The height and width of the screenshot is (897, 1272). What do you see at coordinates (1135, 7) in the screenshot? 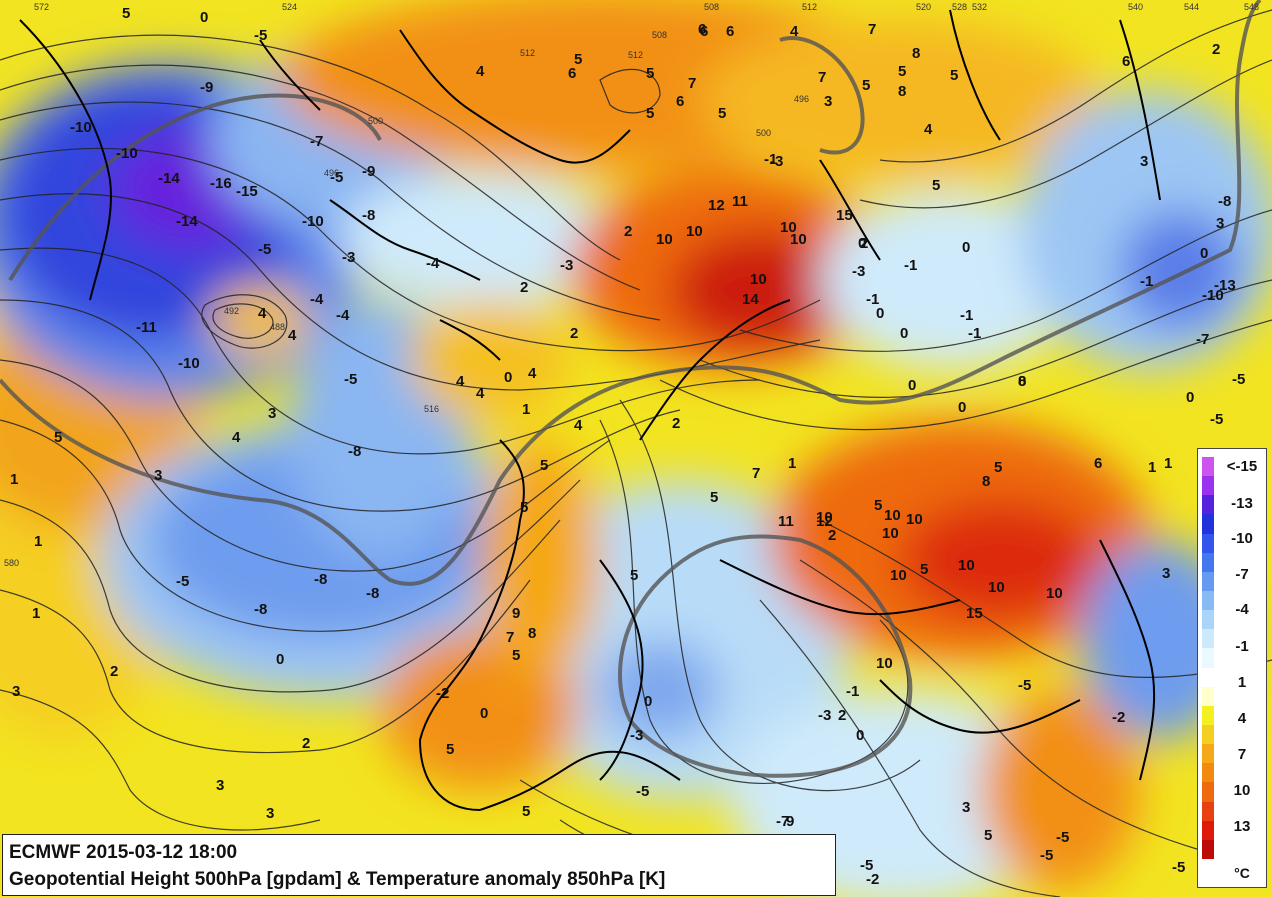
I see `height-label: 540` at bounding box center [1135, 7].